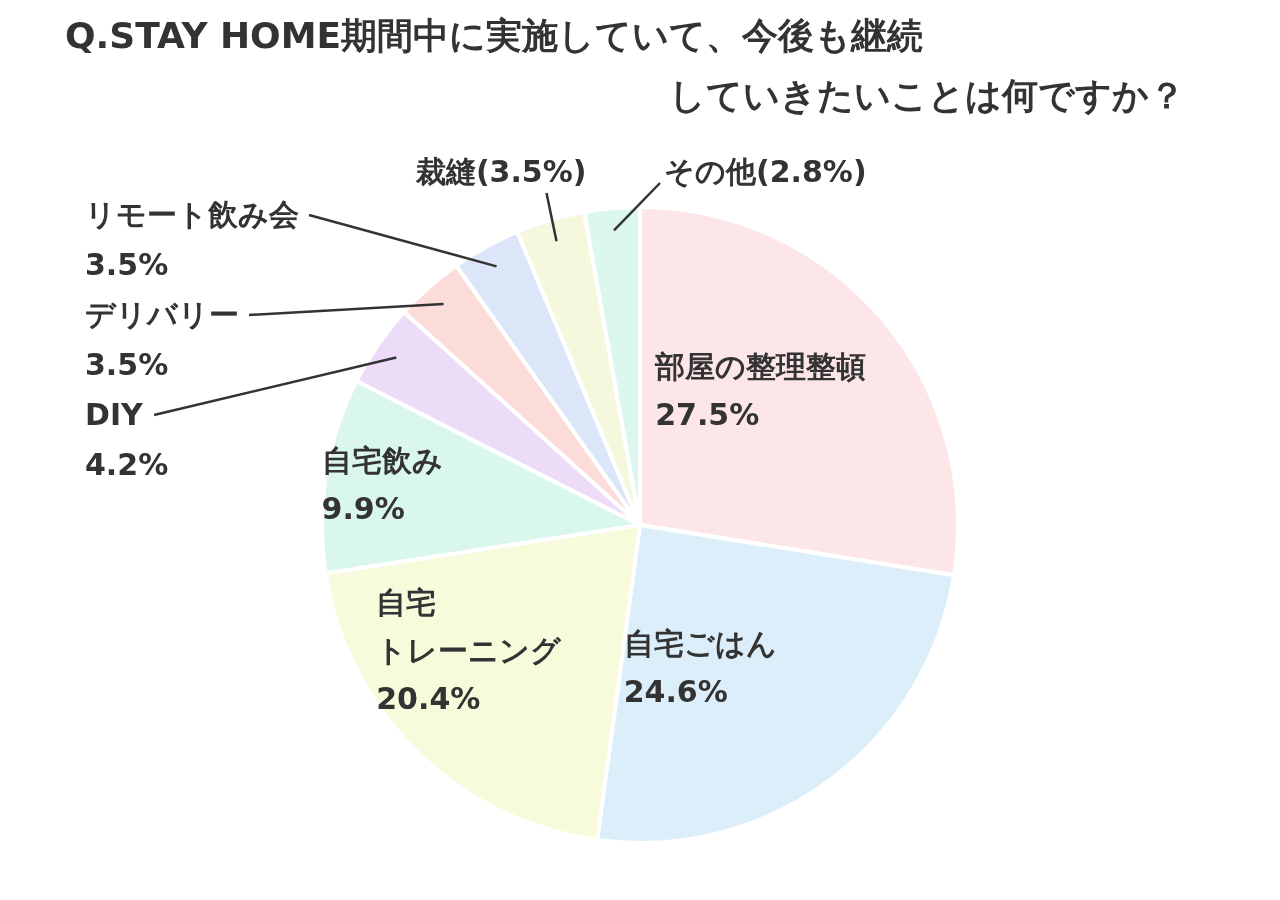  I want to click on slice-label: 部屋の整理整頓, so click(760, 367).